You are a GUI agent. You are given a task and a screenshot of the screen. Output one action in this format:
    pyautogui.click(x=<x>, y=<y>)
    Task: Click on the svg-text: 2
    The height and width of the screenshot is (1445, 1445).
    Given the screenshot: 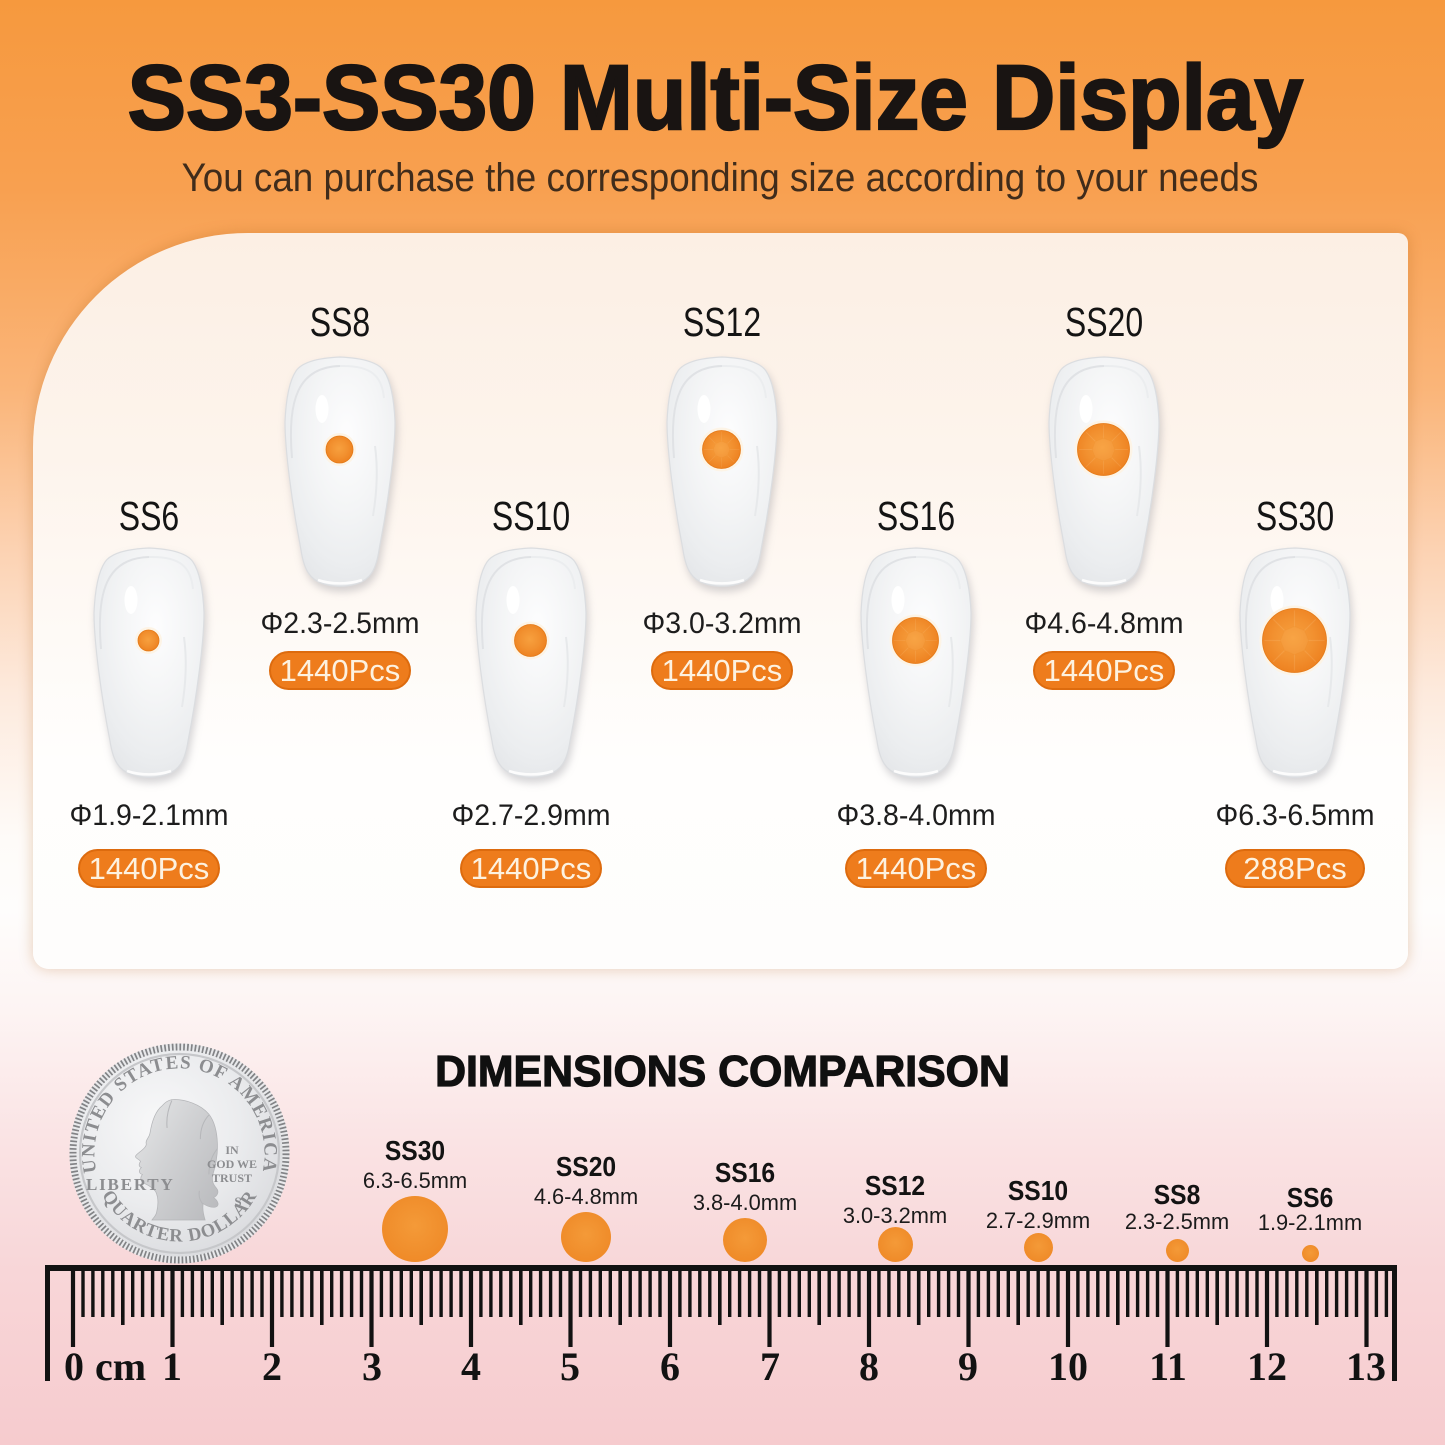 What is the action you would take?
    pyautogui.click(x=272, y=1366)
    